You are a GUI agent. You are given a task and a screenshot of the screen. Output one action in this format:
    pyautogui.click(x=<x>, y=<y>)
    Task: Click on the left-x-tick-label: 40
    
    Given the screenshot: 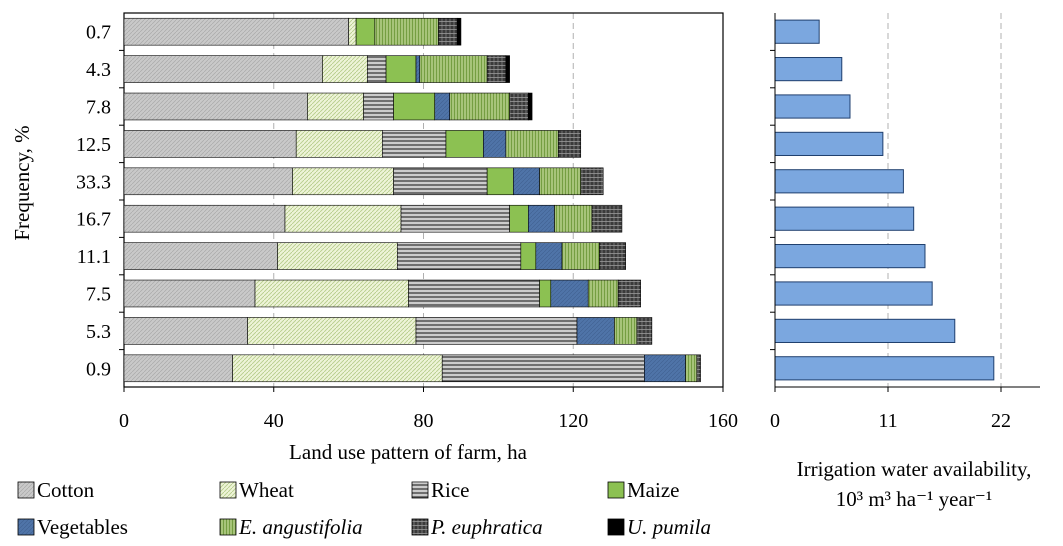 What is the action you would take?
    pyautogui.click(x=274, y=421)
    